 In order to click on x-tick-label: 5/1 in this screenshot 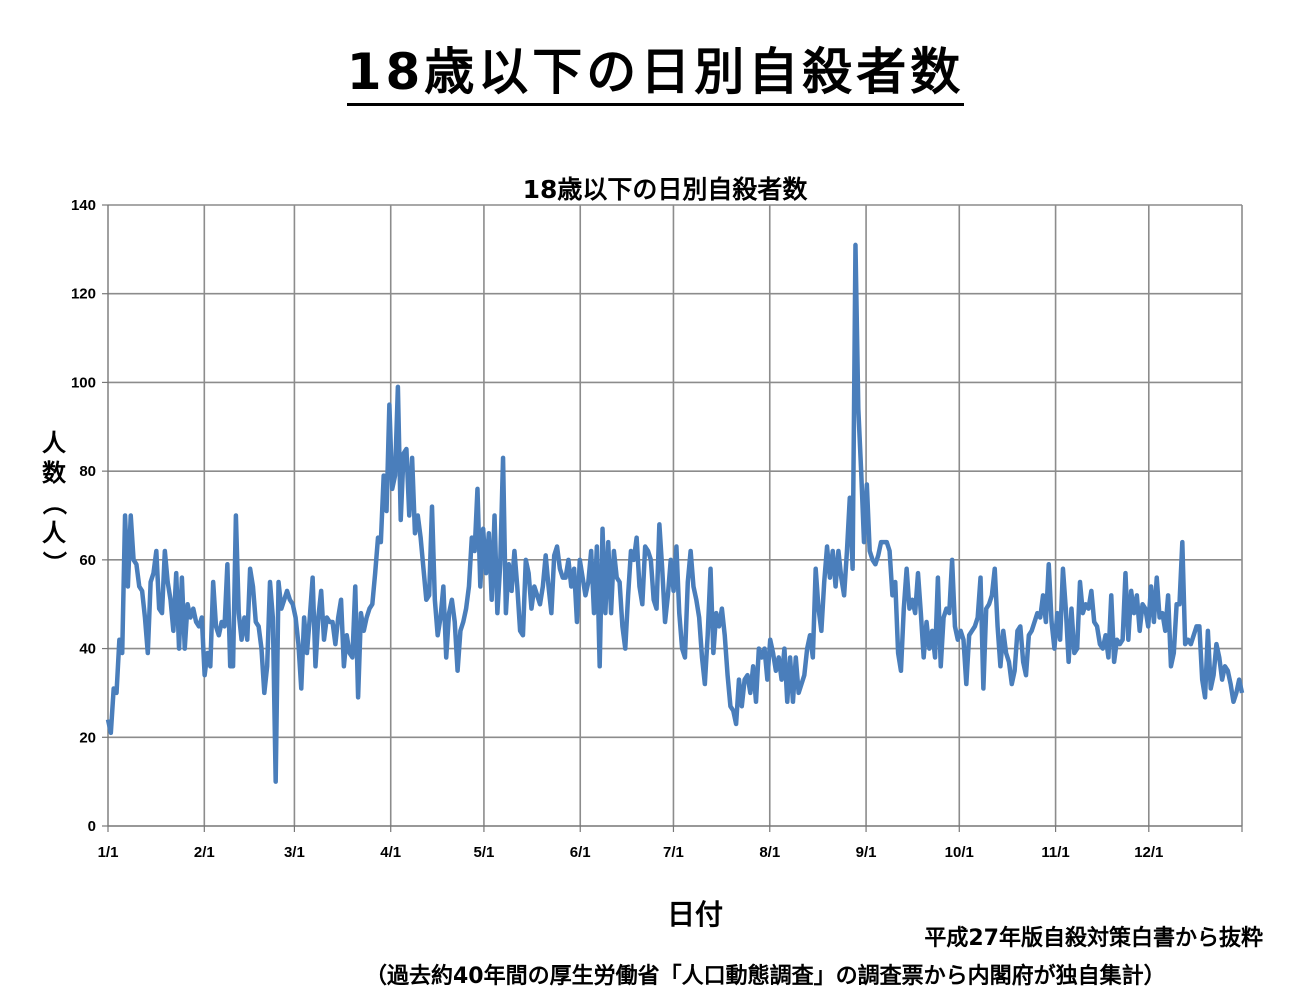, I will do `click(483, 852)`.